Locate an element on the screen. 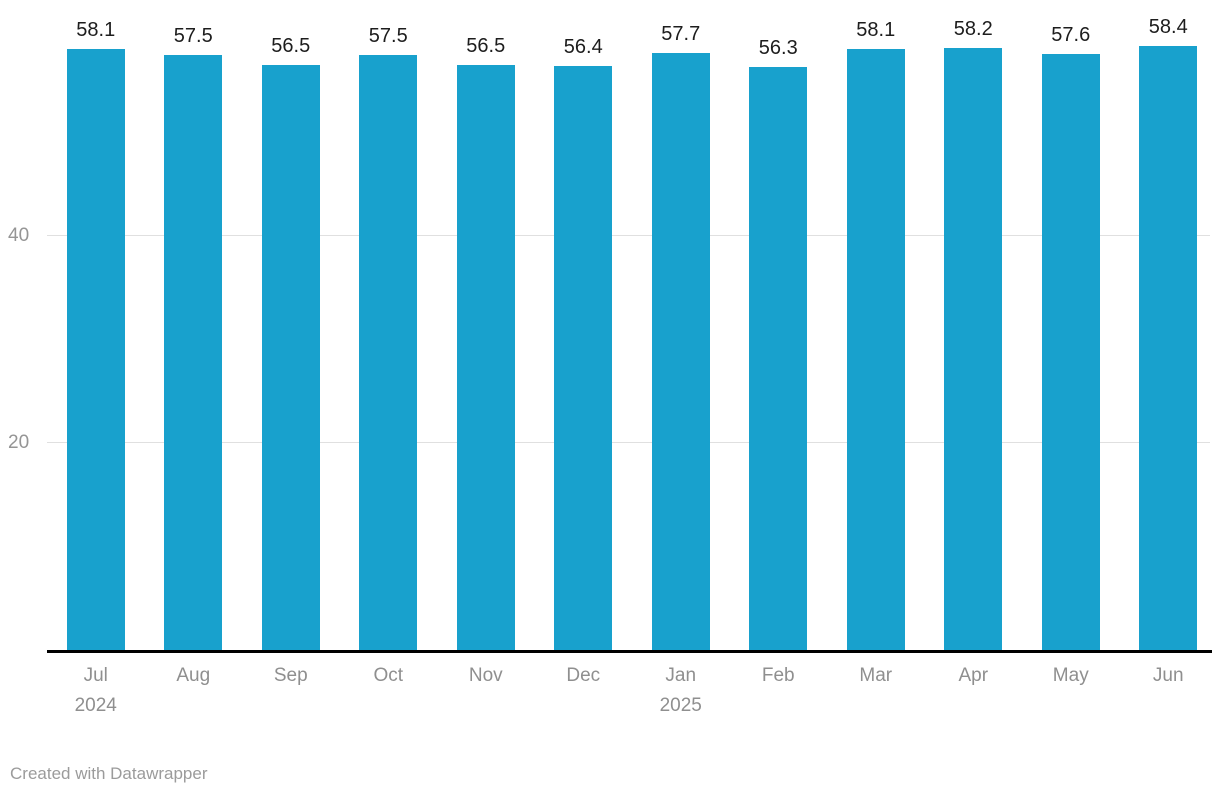 This screenshot has width=1220, height=800. x-tick-month: Apr is located at coordinates (973, 675).